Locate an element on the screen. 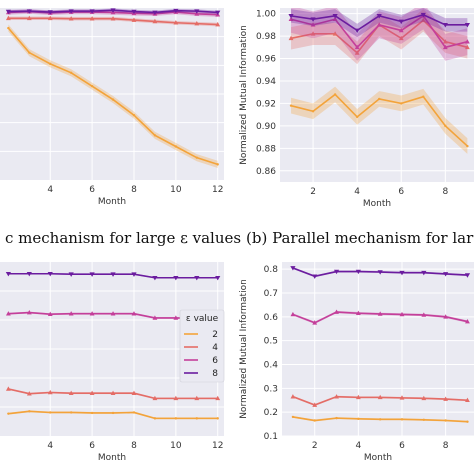 Image resolution: width=474 pixels, height=474 pixels. x-tick-label: 12 is located at coordinates (217, 446).